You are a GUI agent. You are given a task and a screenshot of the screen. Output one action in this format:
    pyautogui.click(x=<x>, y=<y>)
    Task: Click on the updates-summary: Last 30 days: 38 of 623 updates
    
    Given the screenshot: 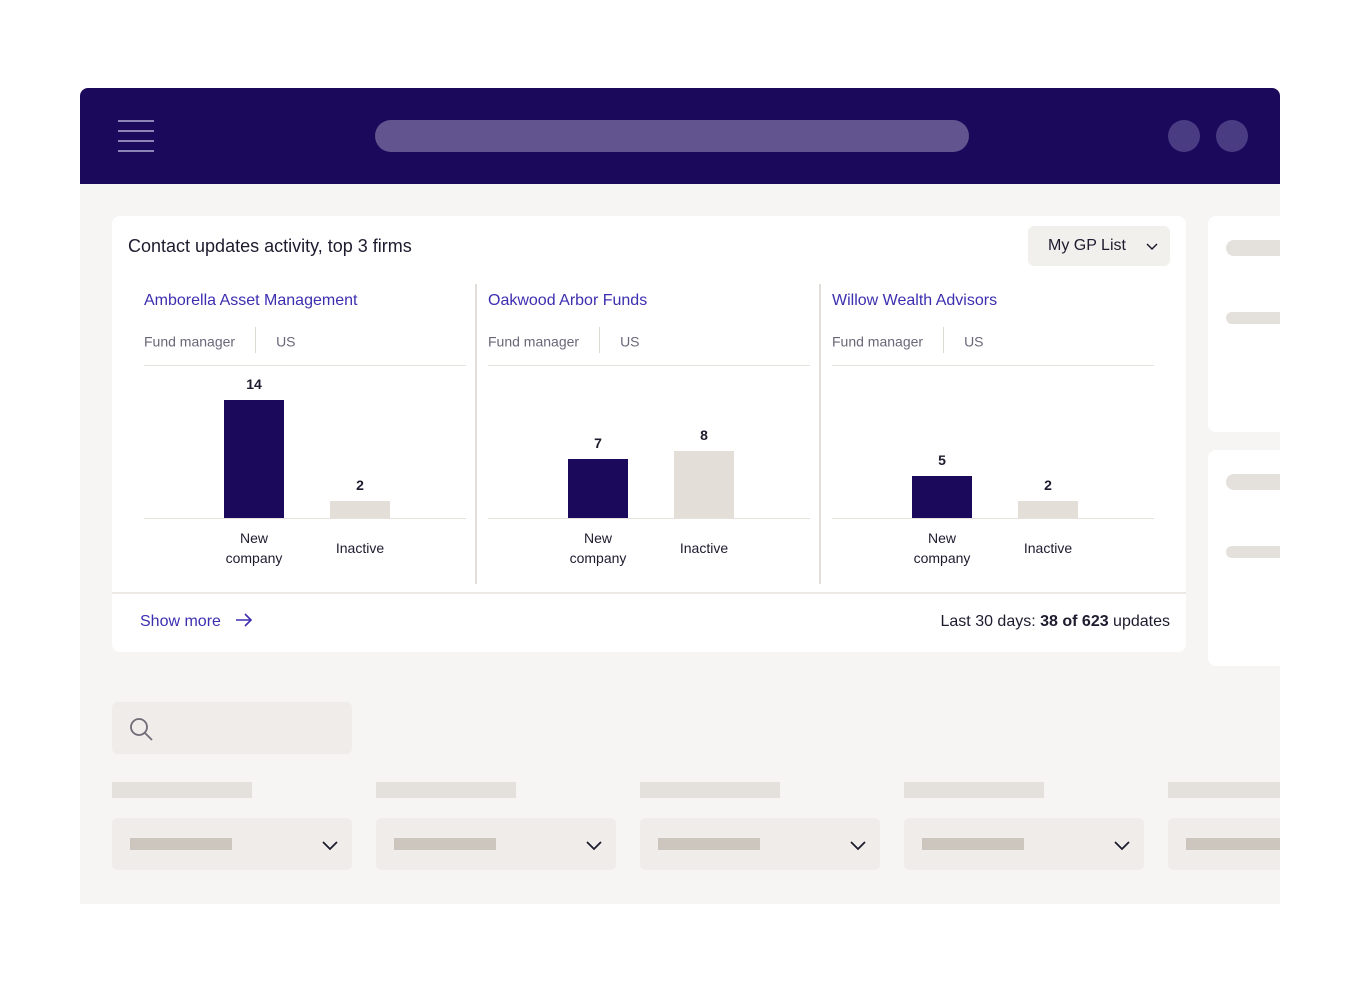 What is the action you would take?
    pyautogui.click(x=1056, y=622)
    